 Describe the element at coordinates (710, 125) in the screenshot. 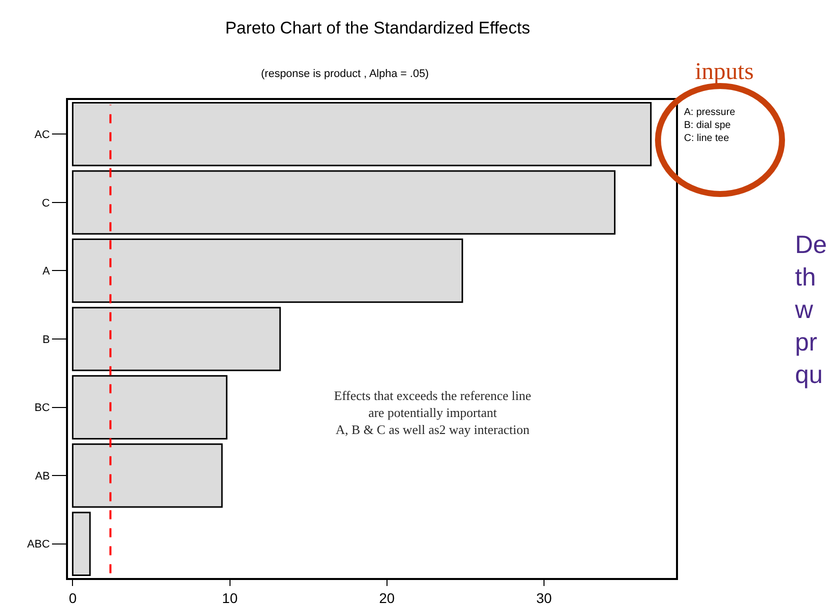

I see `text: A: pressure B: dial spe C: line tee` at that location.